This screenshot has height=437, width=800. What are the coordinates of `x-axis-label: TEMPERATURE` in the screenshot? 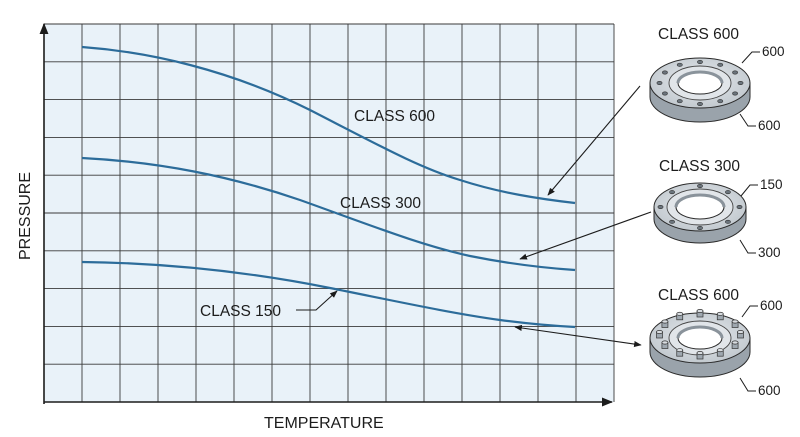 It's located at (324, 423).